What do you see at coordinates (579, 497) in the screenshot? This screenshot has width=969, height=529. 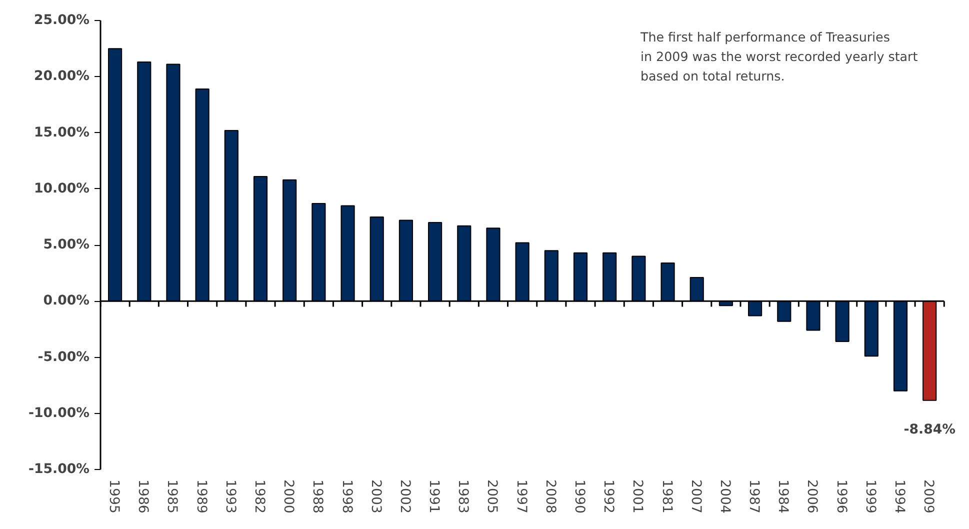 I see `x-tick-label: 1990` at bounding box center [579, 497].